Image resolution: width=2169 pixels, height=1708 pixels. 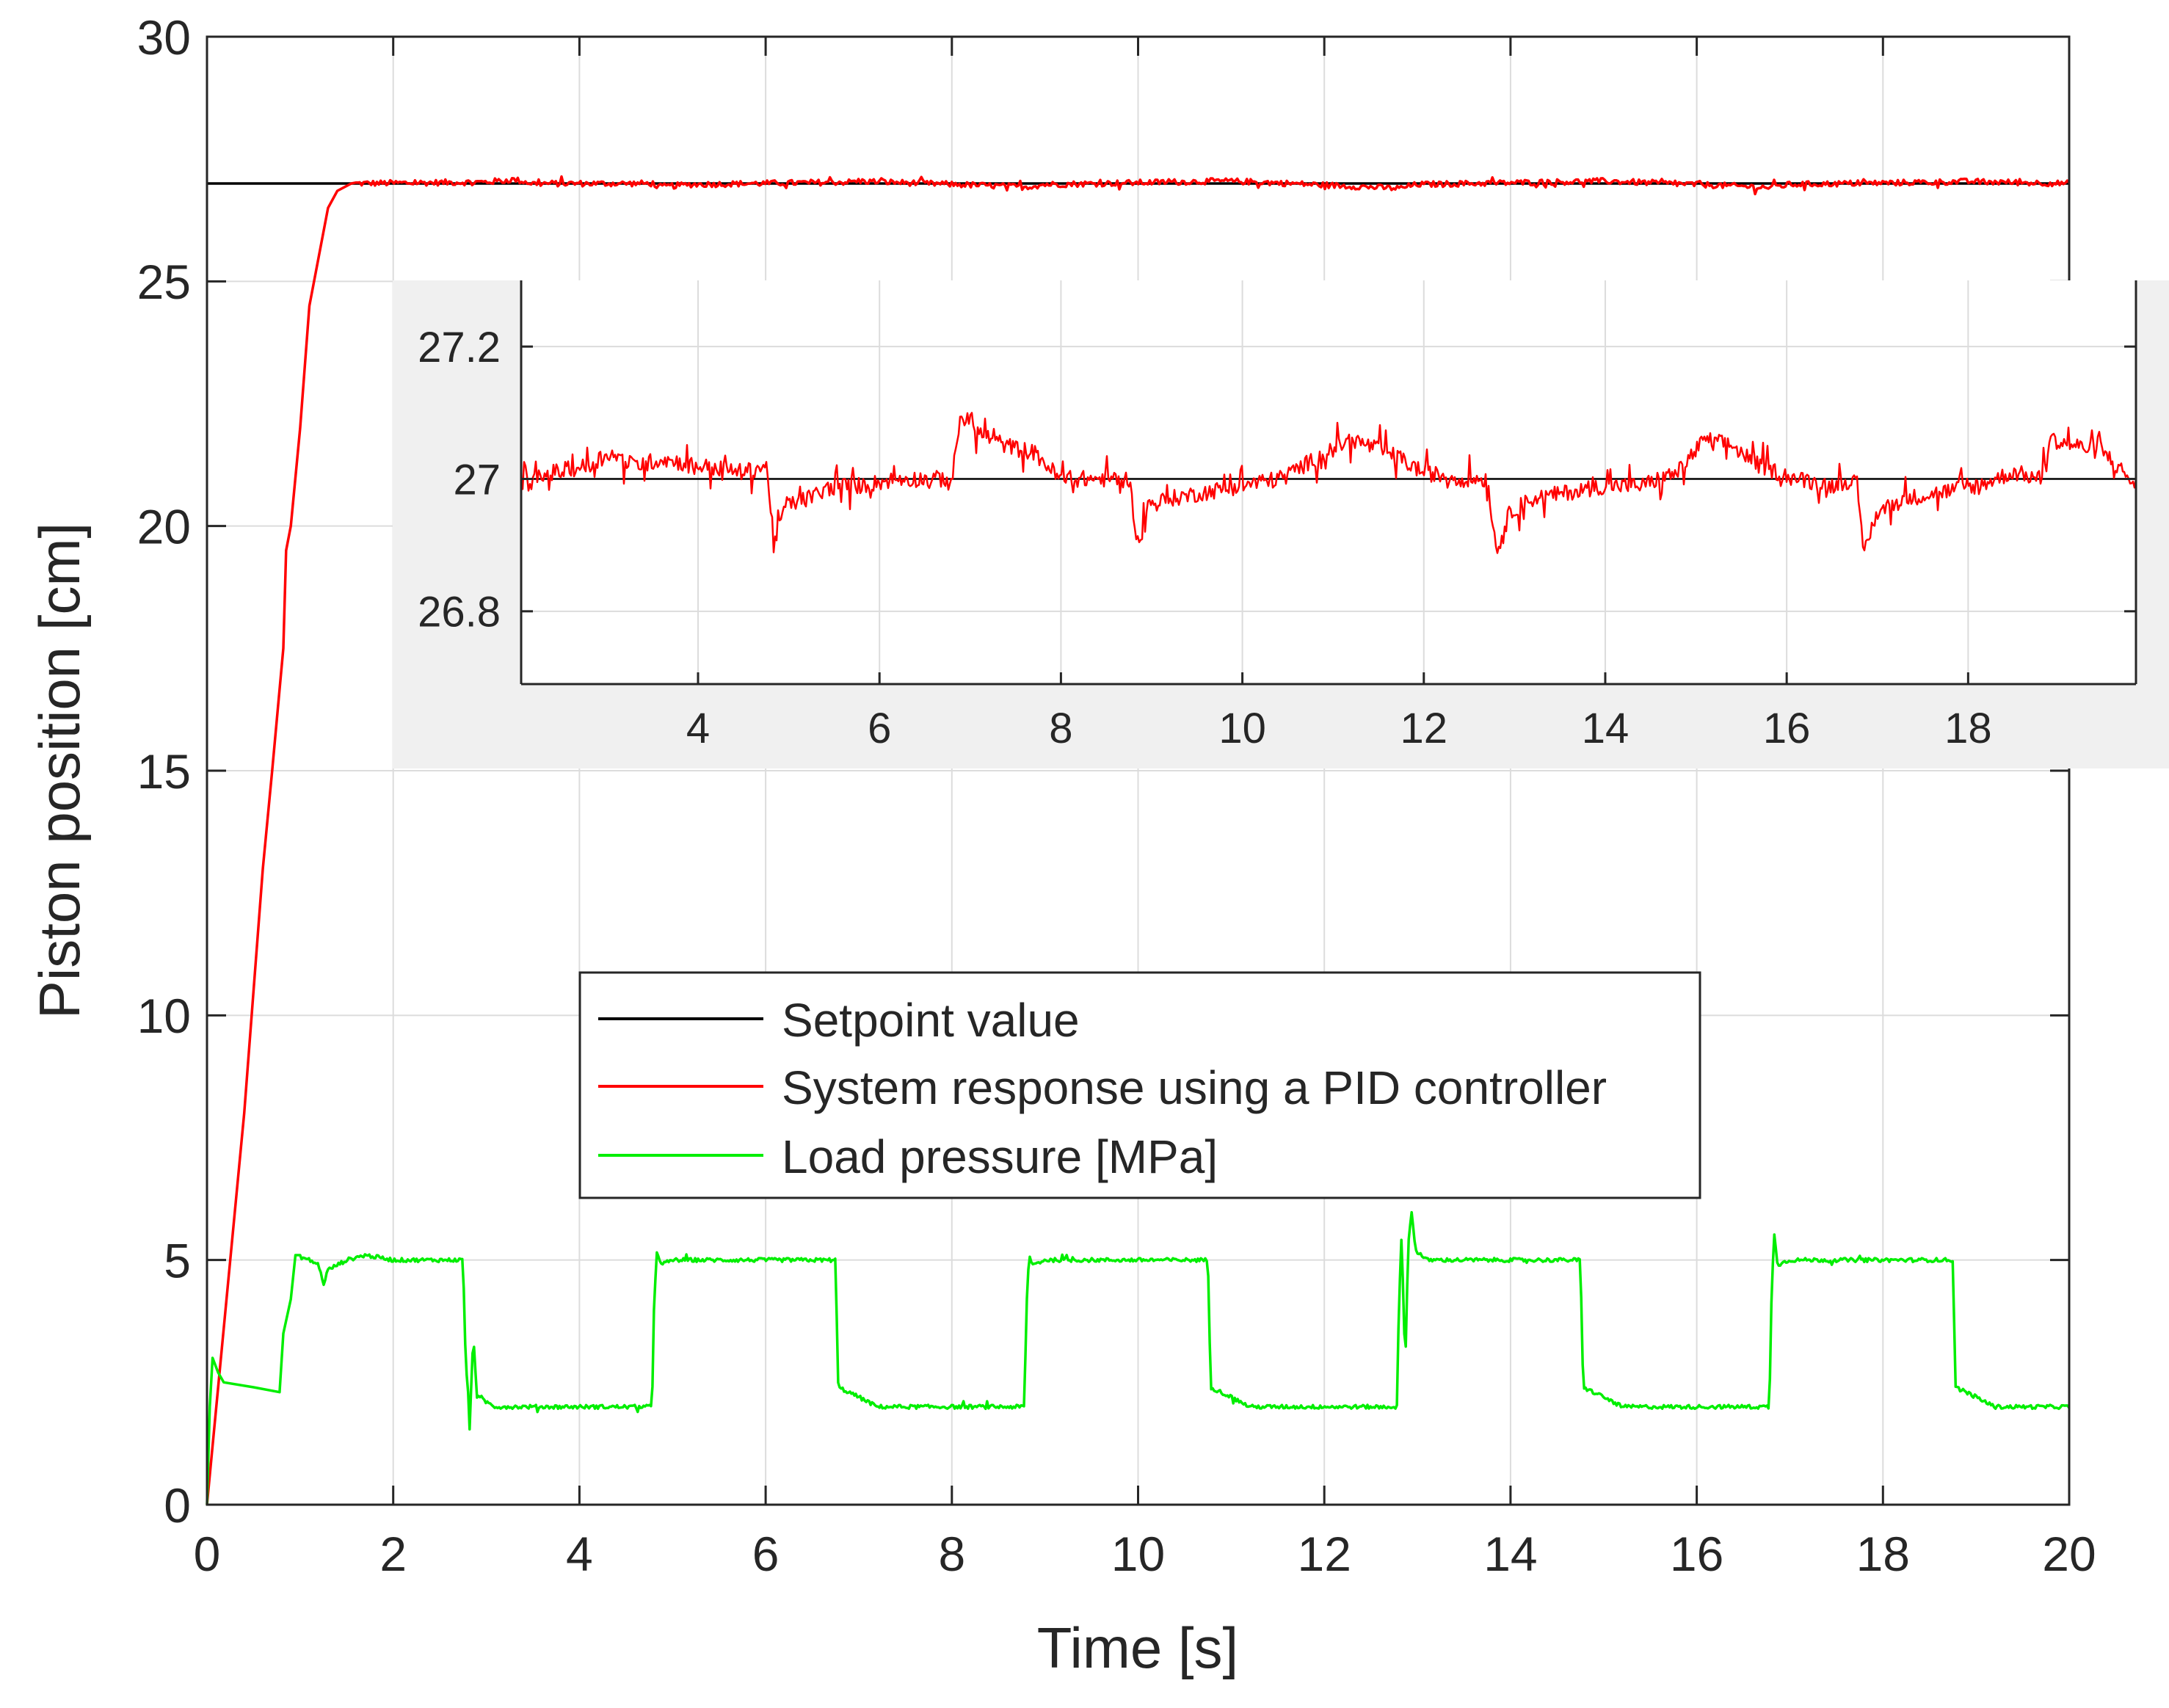 What do you see at coordinates (459, 612) in the screenshot?
I see `inset-ytick-label: 26.8` at bounding box center [459, 612].